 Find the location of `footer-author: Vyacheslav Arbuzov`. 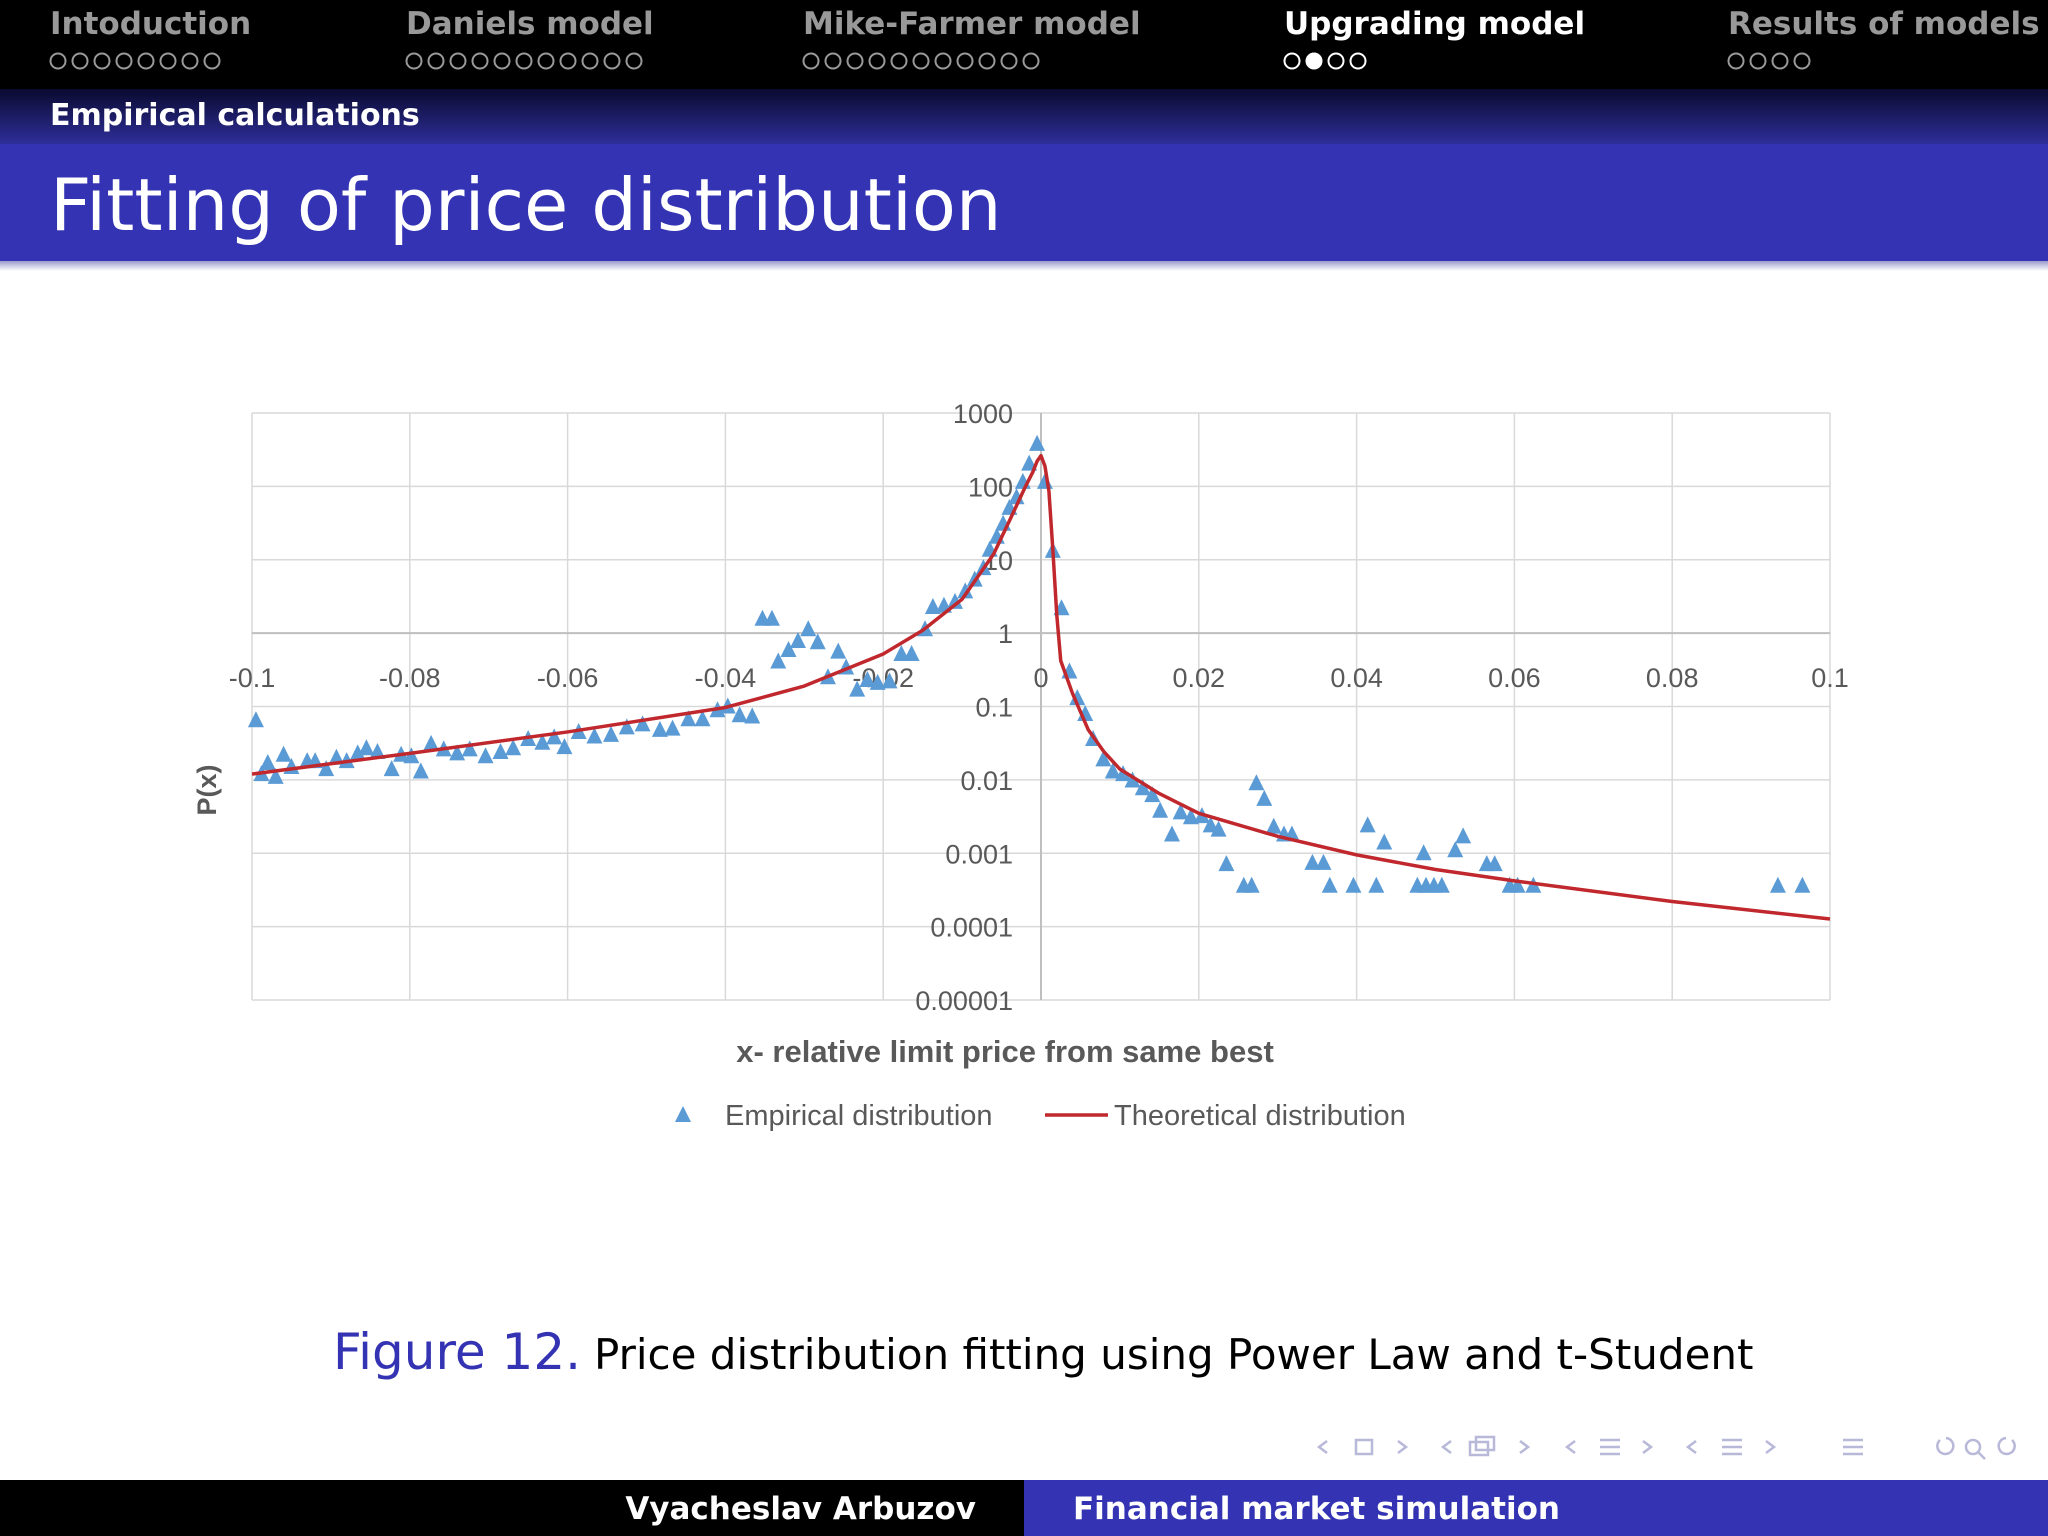

footer-author: Vyacheslav Arbuzov is located at coordinates (800, 1509).